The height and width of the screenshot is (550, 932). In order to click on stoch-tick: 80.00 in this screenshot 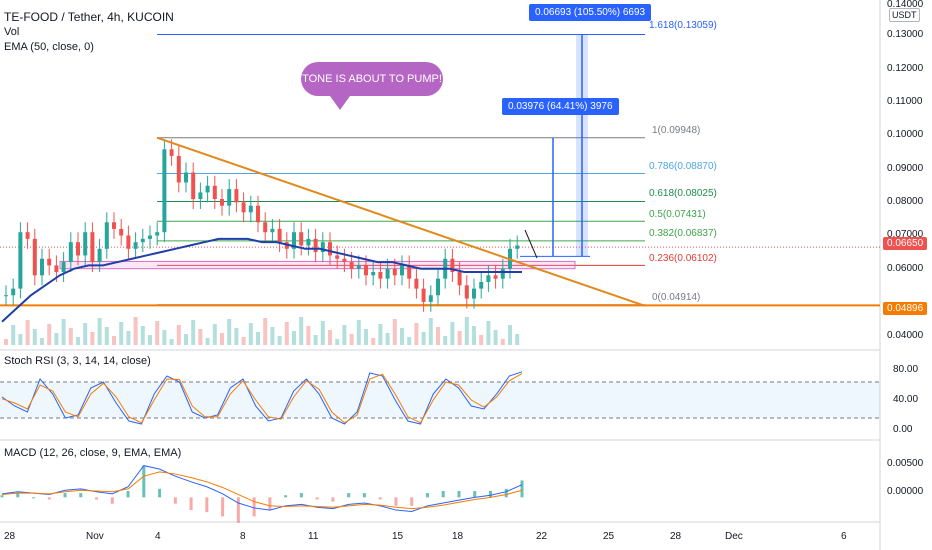, I will do `click(906, 369)`.